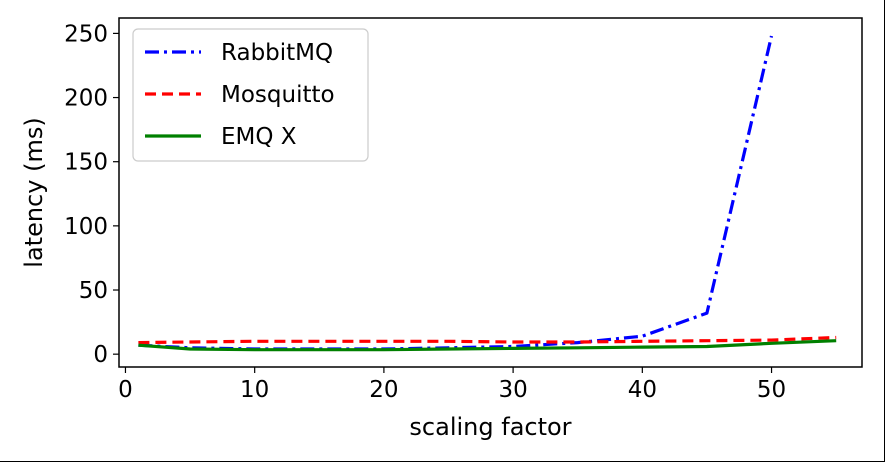 The width and height of the screenshot is (887, 464). What do you see at coordinates (642, 390) in the screenshot?
I see `x-tick-label: 40` at bounding box center [642, 390].